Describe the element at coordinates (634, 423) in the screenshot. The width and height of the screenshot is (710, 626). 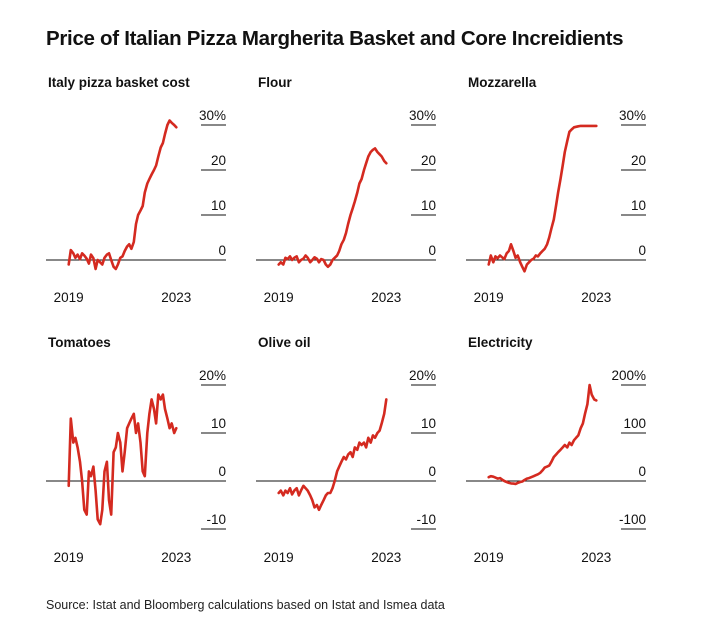
I see `y-tick-label: 100` at that location.